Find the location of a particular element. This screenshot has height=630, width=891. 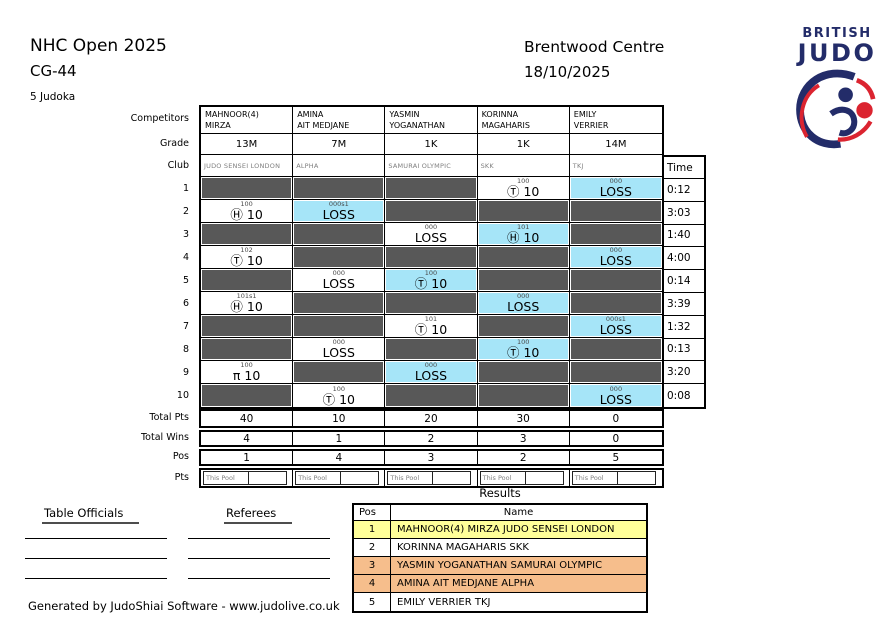

score-code: 101s1 is located at coordinates (246, 296).